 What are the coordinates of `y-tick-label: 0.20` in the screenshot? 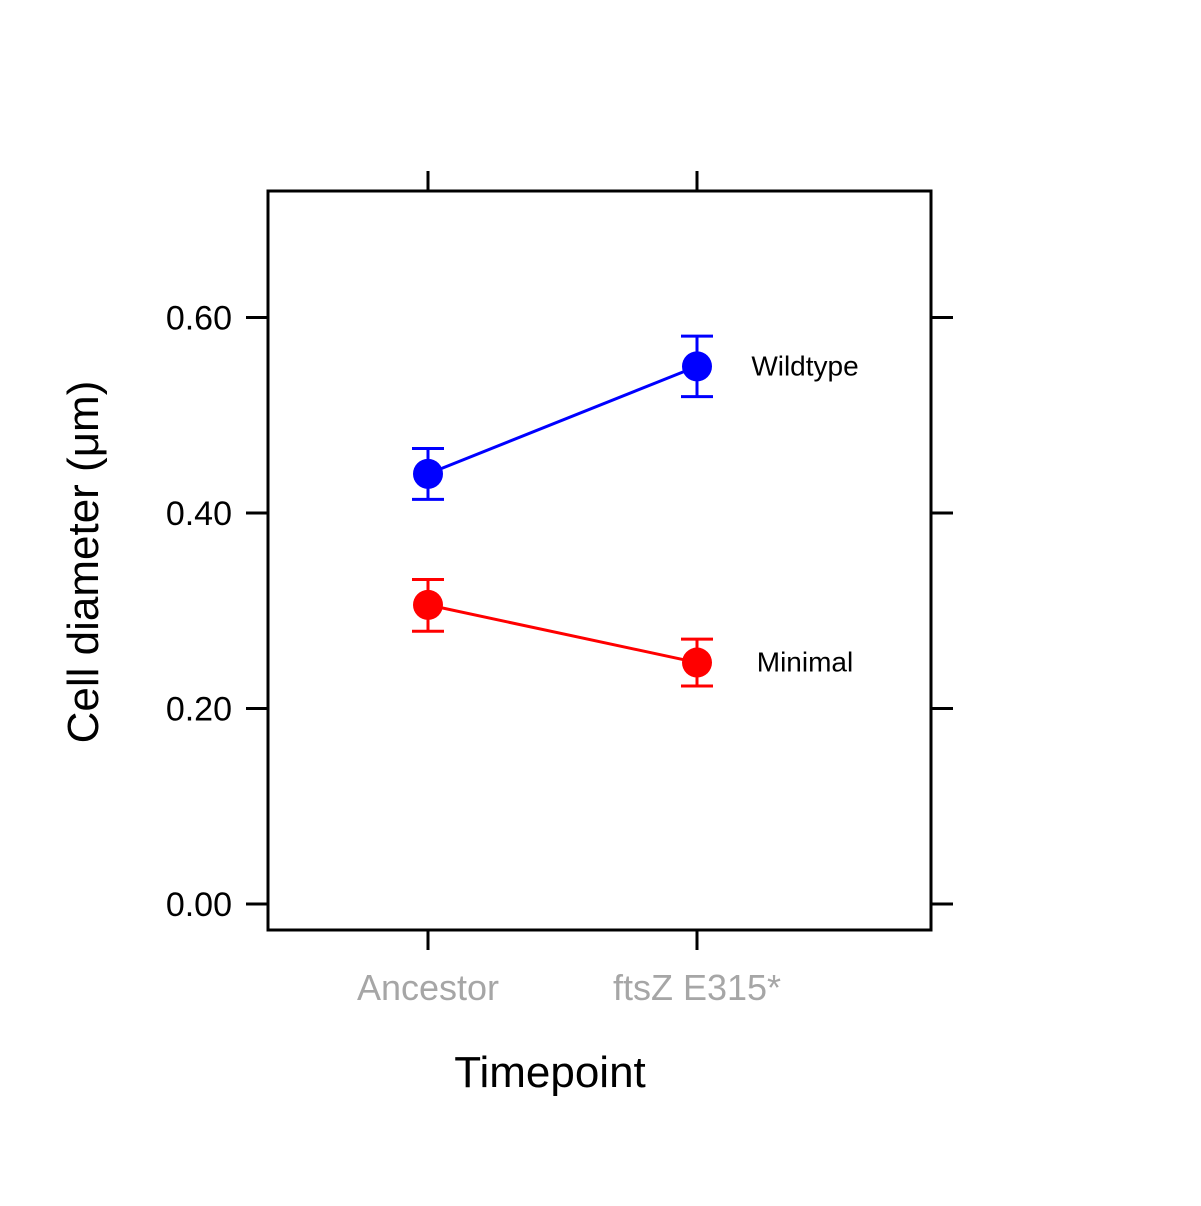 It's located at (199, 710).